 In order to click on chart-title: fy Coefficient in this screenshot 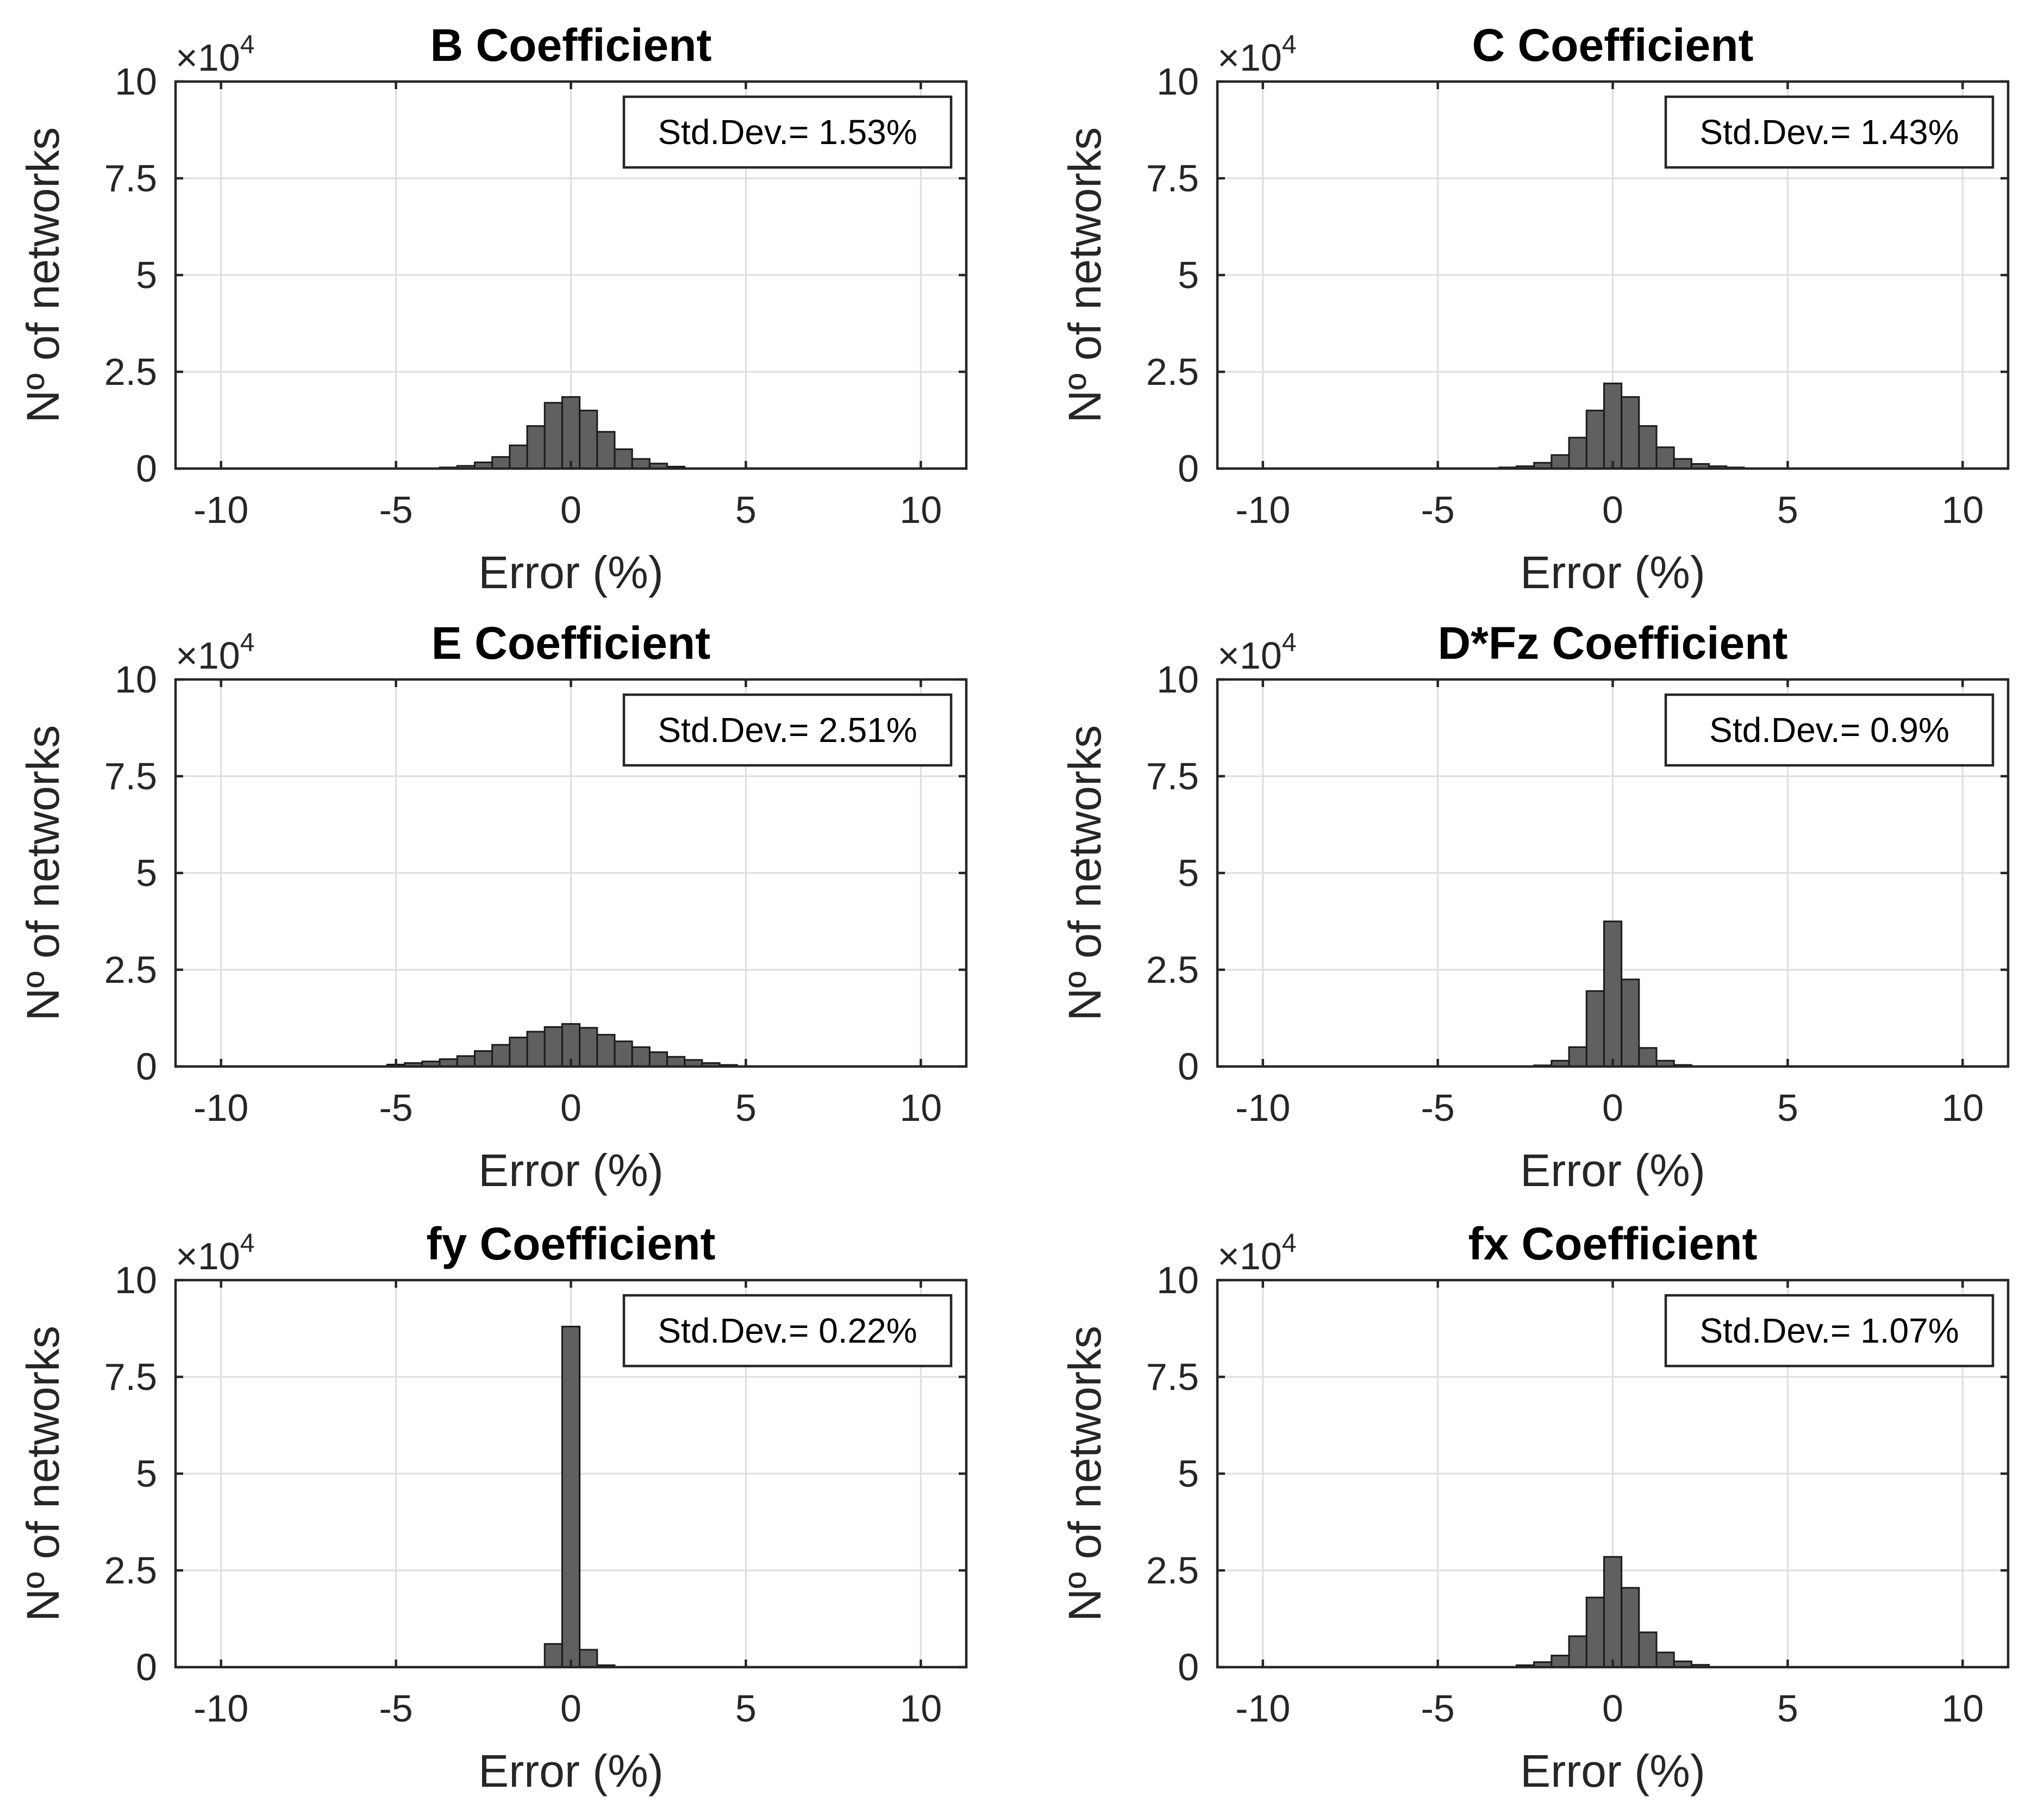, I will do `click(570, 1243)`.